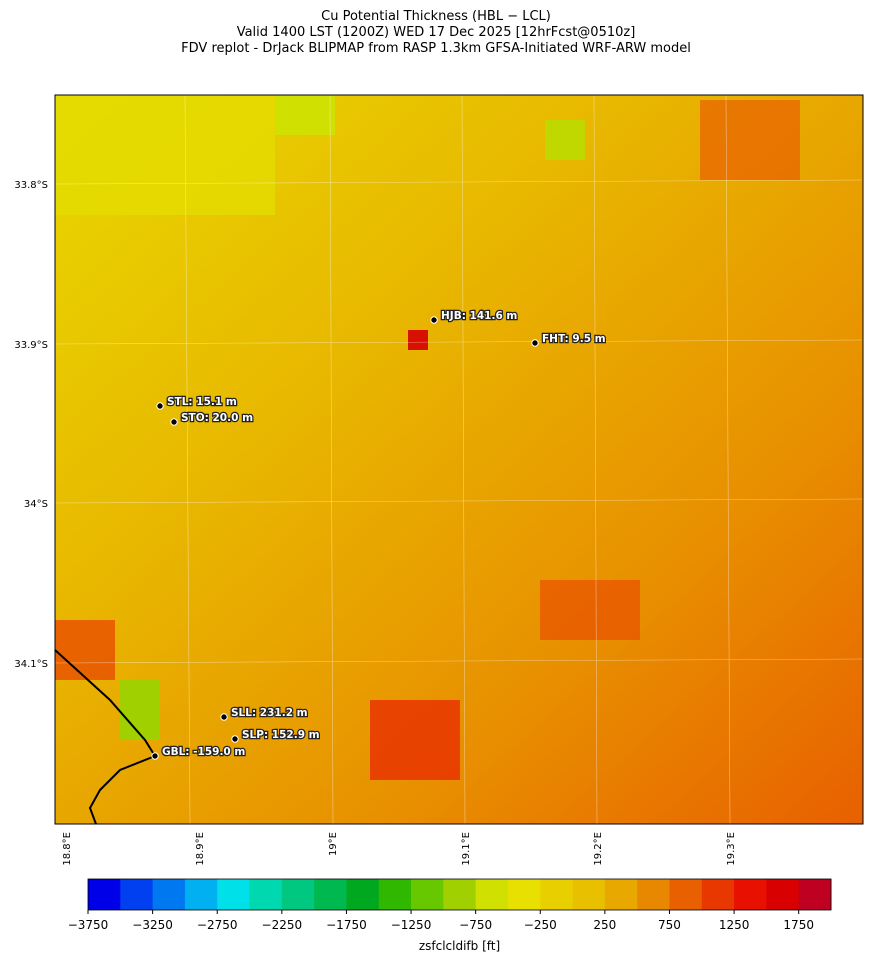  I want to click on station-label: STL: 15.1 m, so click(202, 402).